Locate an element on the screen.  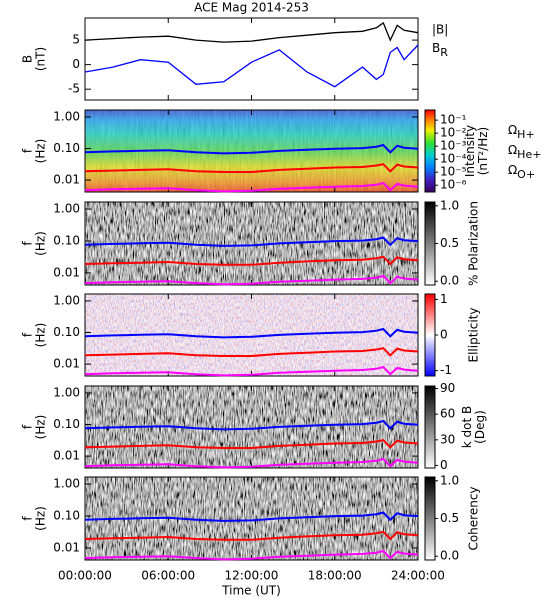
y-tick-label: 0 is located at coordinates (76, 64).